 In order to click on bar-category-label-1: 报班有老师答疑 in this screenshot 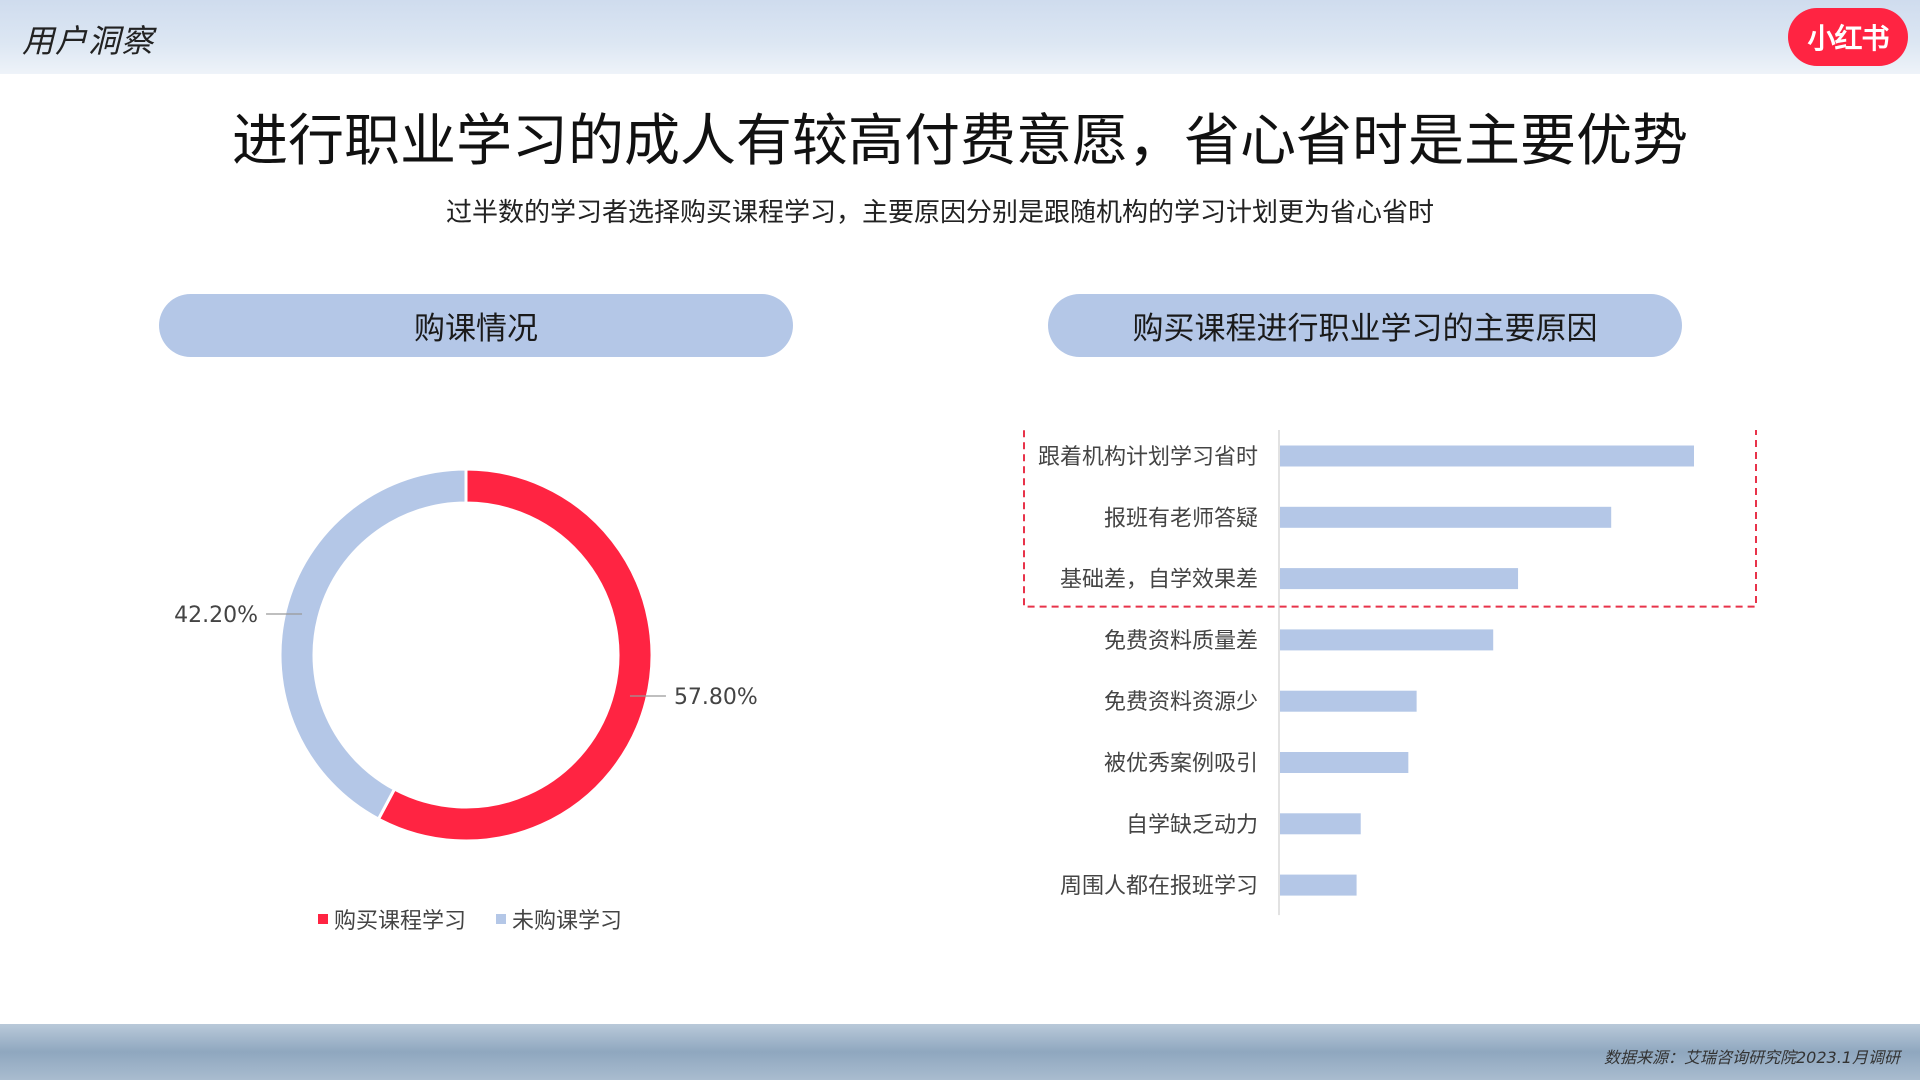, I will do `click(1181, 518)`.